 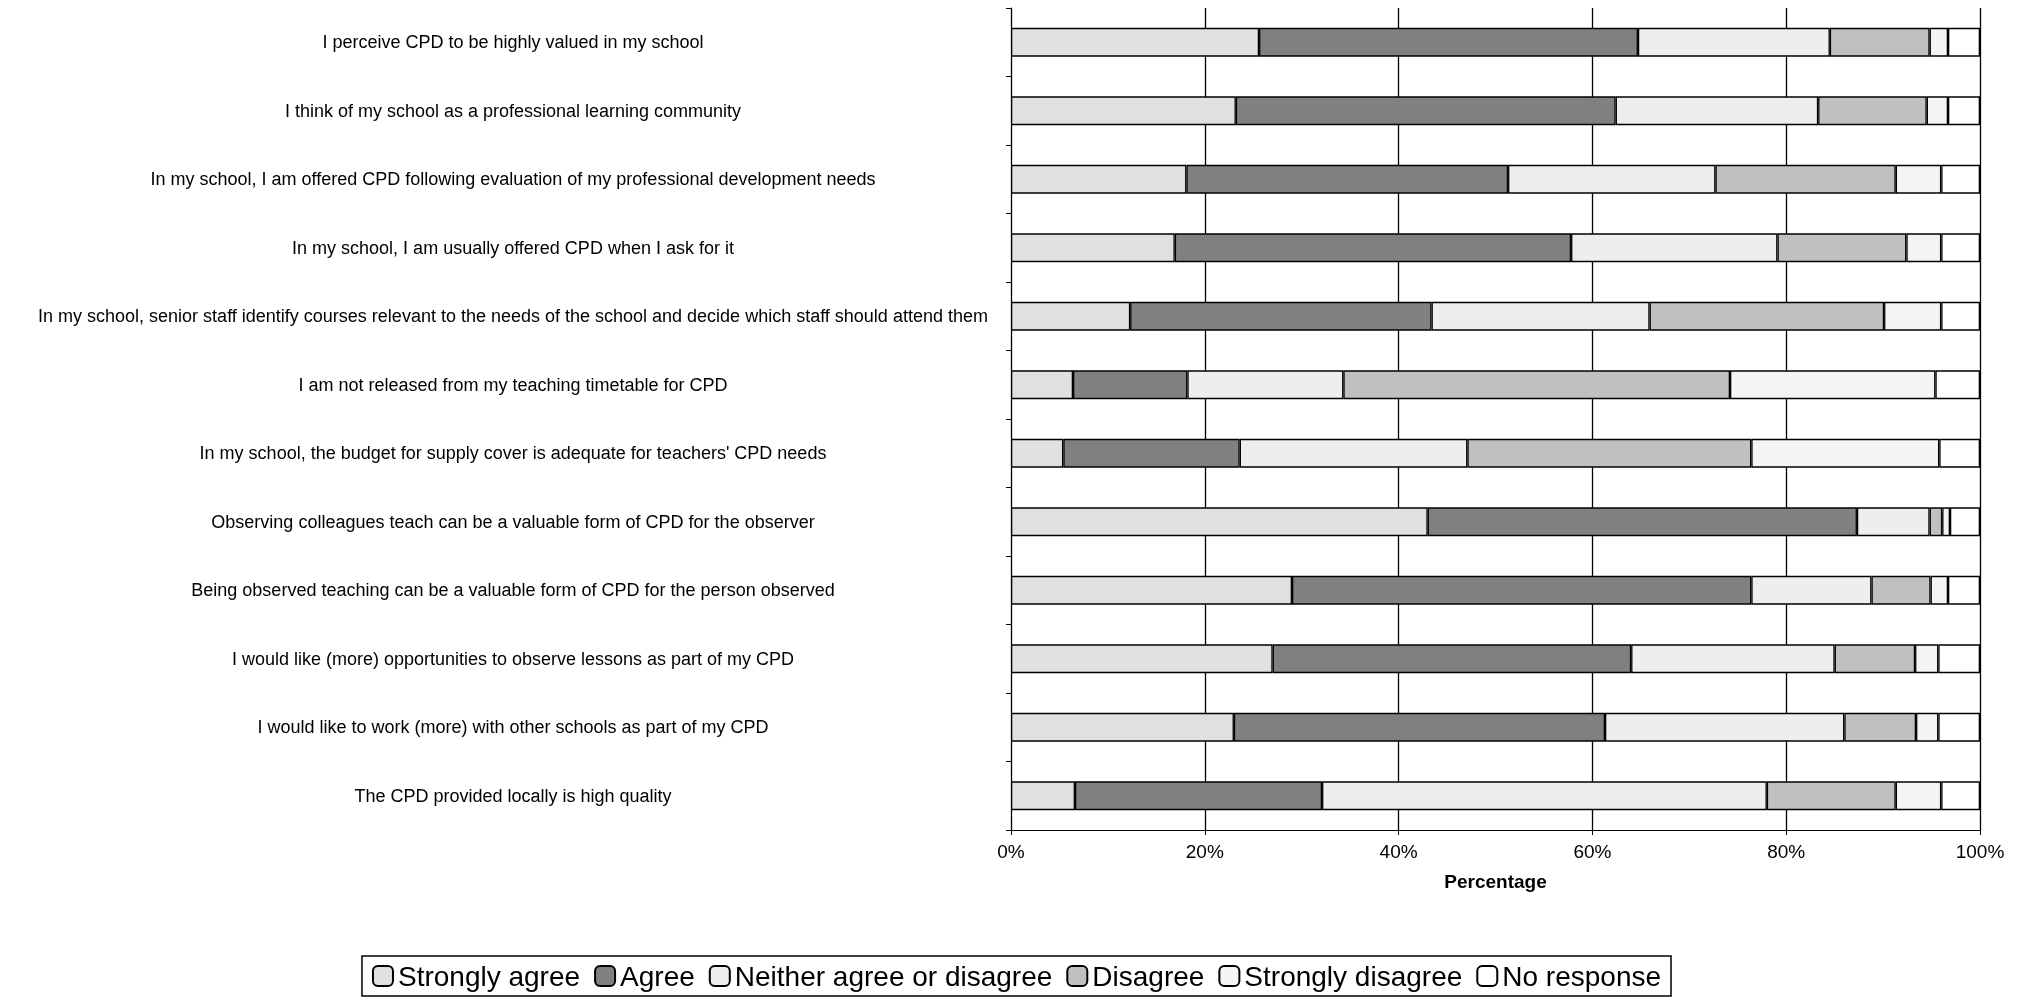 I want to click on legend-label: Agree, so click(x=657, y=976).